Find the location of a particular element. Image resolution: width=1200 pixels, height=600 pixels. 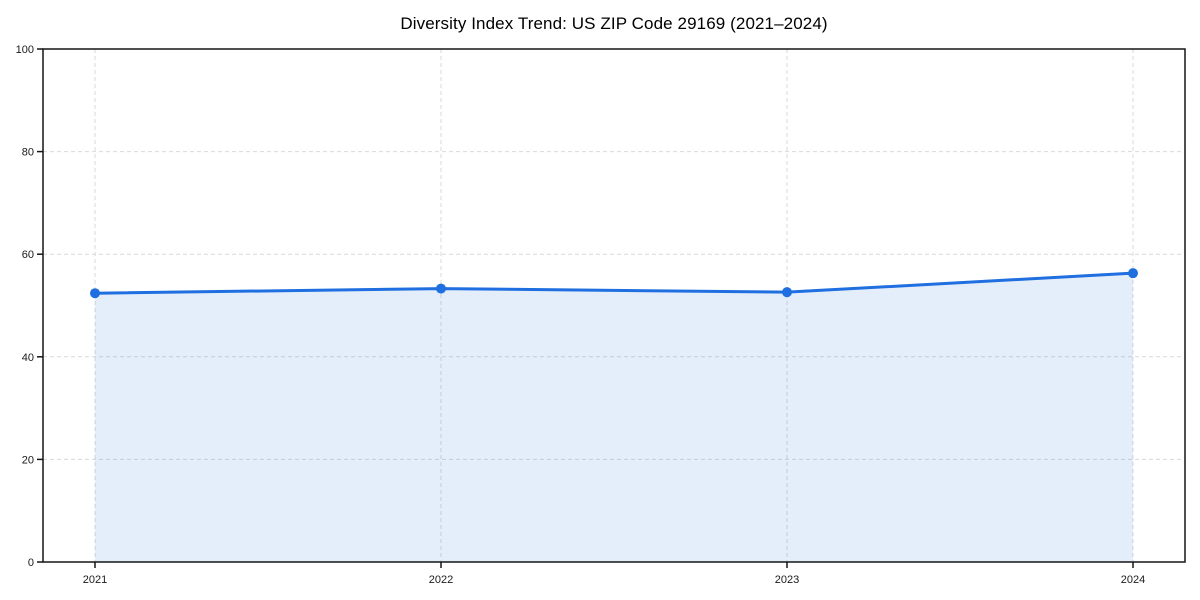

trend-line is located at coordinates (614, 283).